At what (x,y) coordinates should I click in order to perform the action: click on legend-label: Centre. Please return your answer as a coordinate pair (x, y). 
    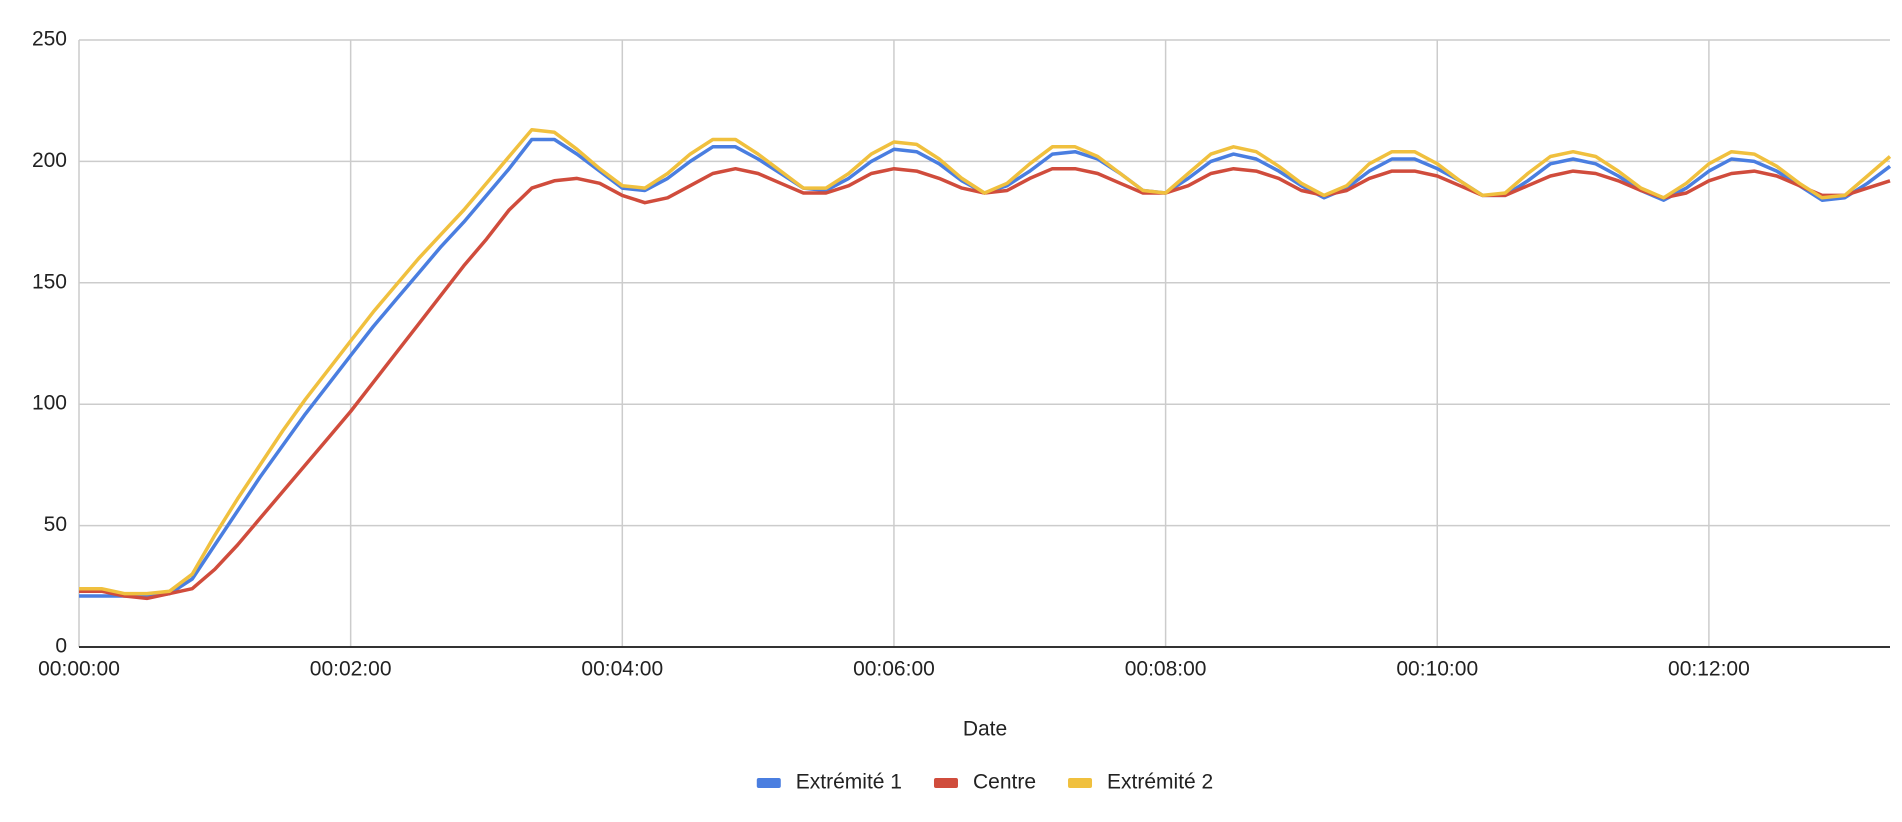
    Looking at the image, I should click on (1004, 782).